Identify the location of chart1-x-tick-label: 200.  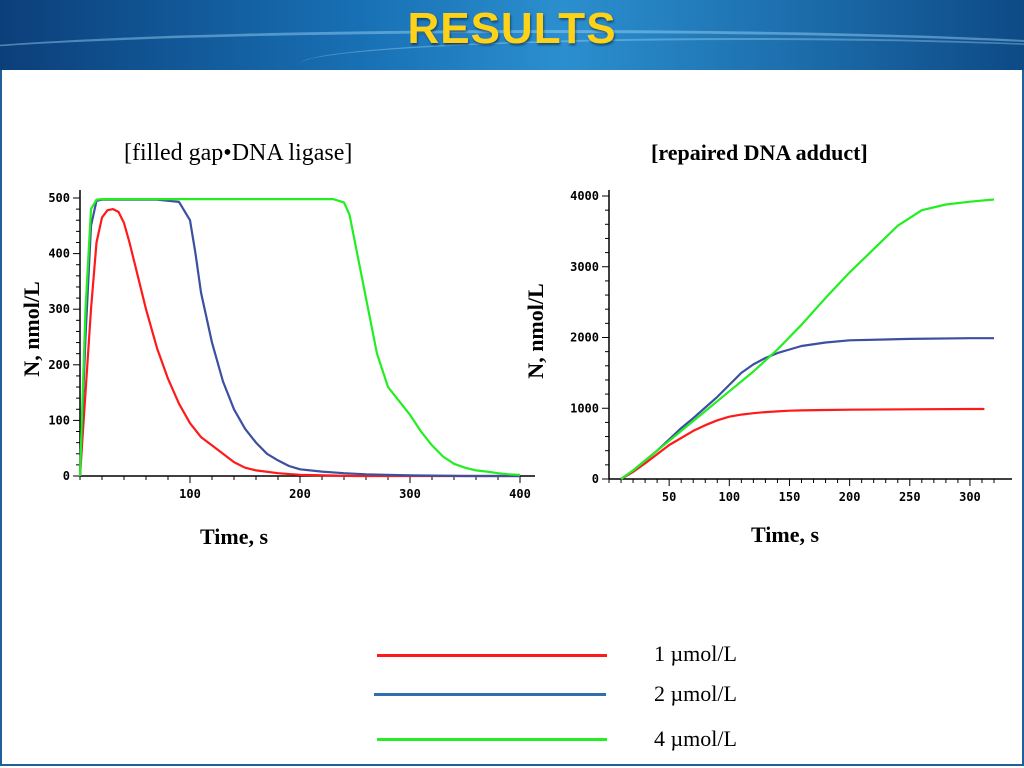
(300, 494).